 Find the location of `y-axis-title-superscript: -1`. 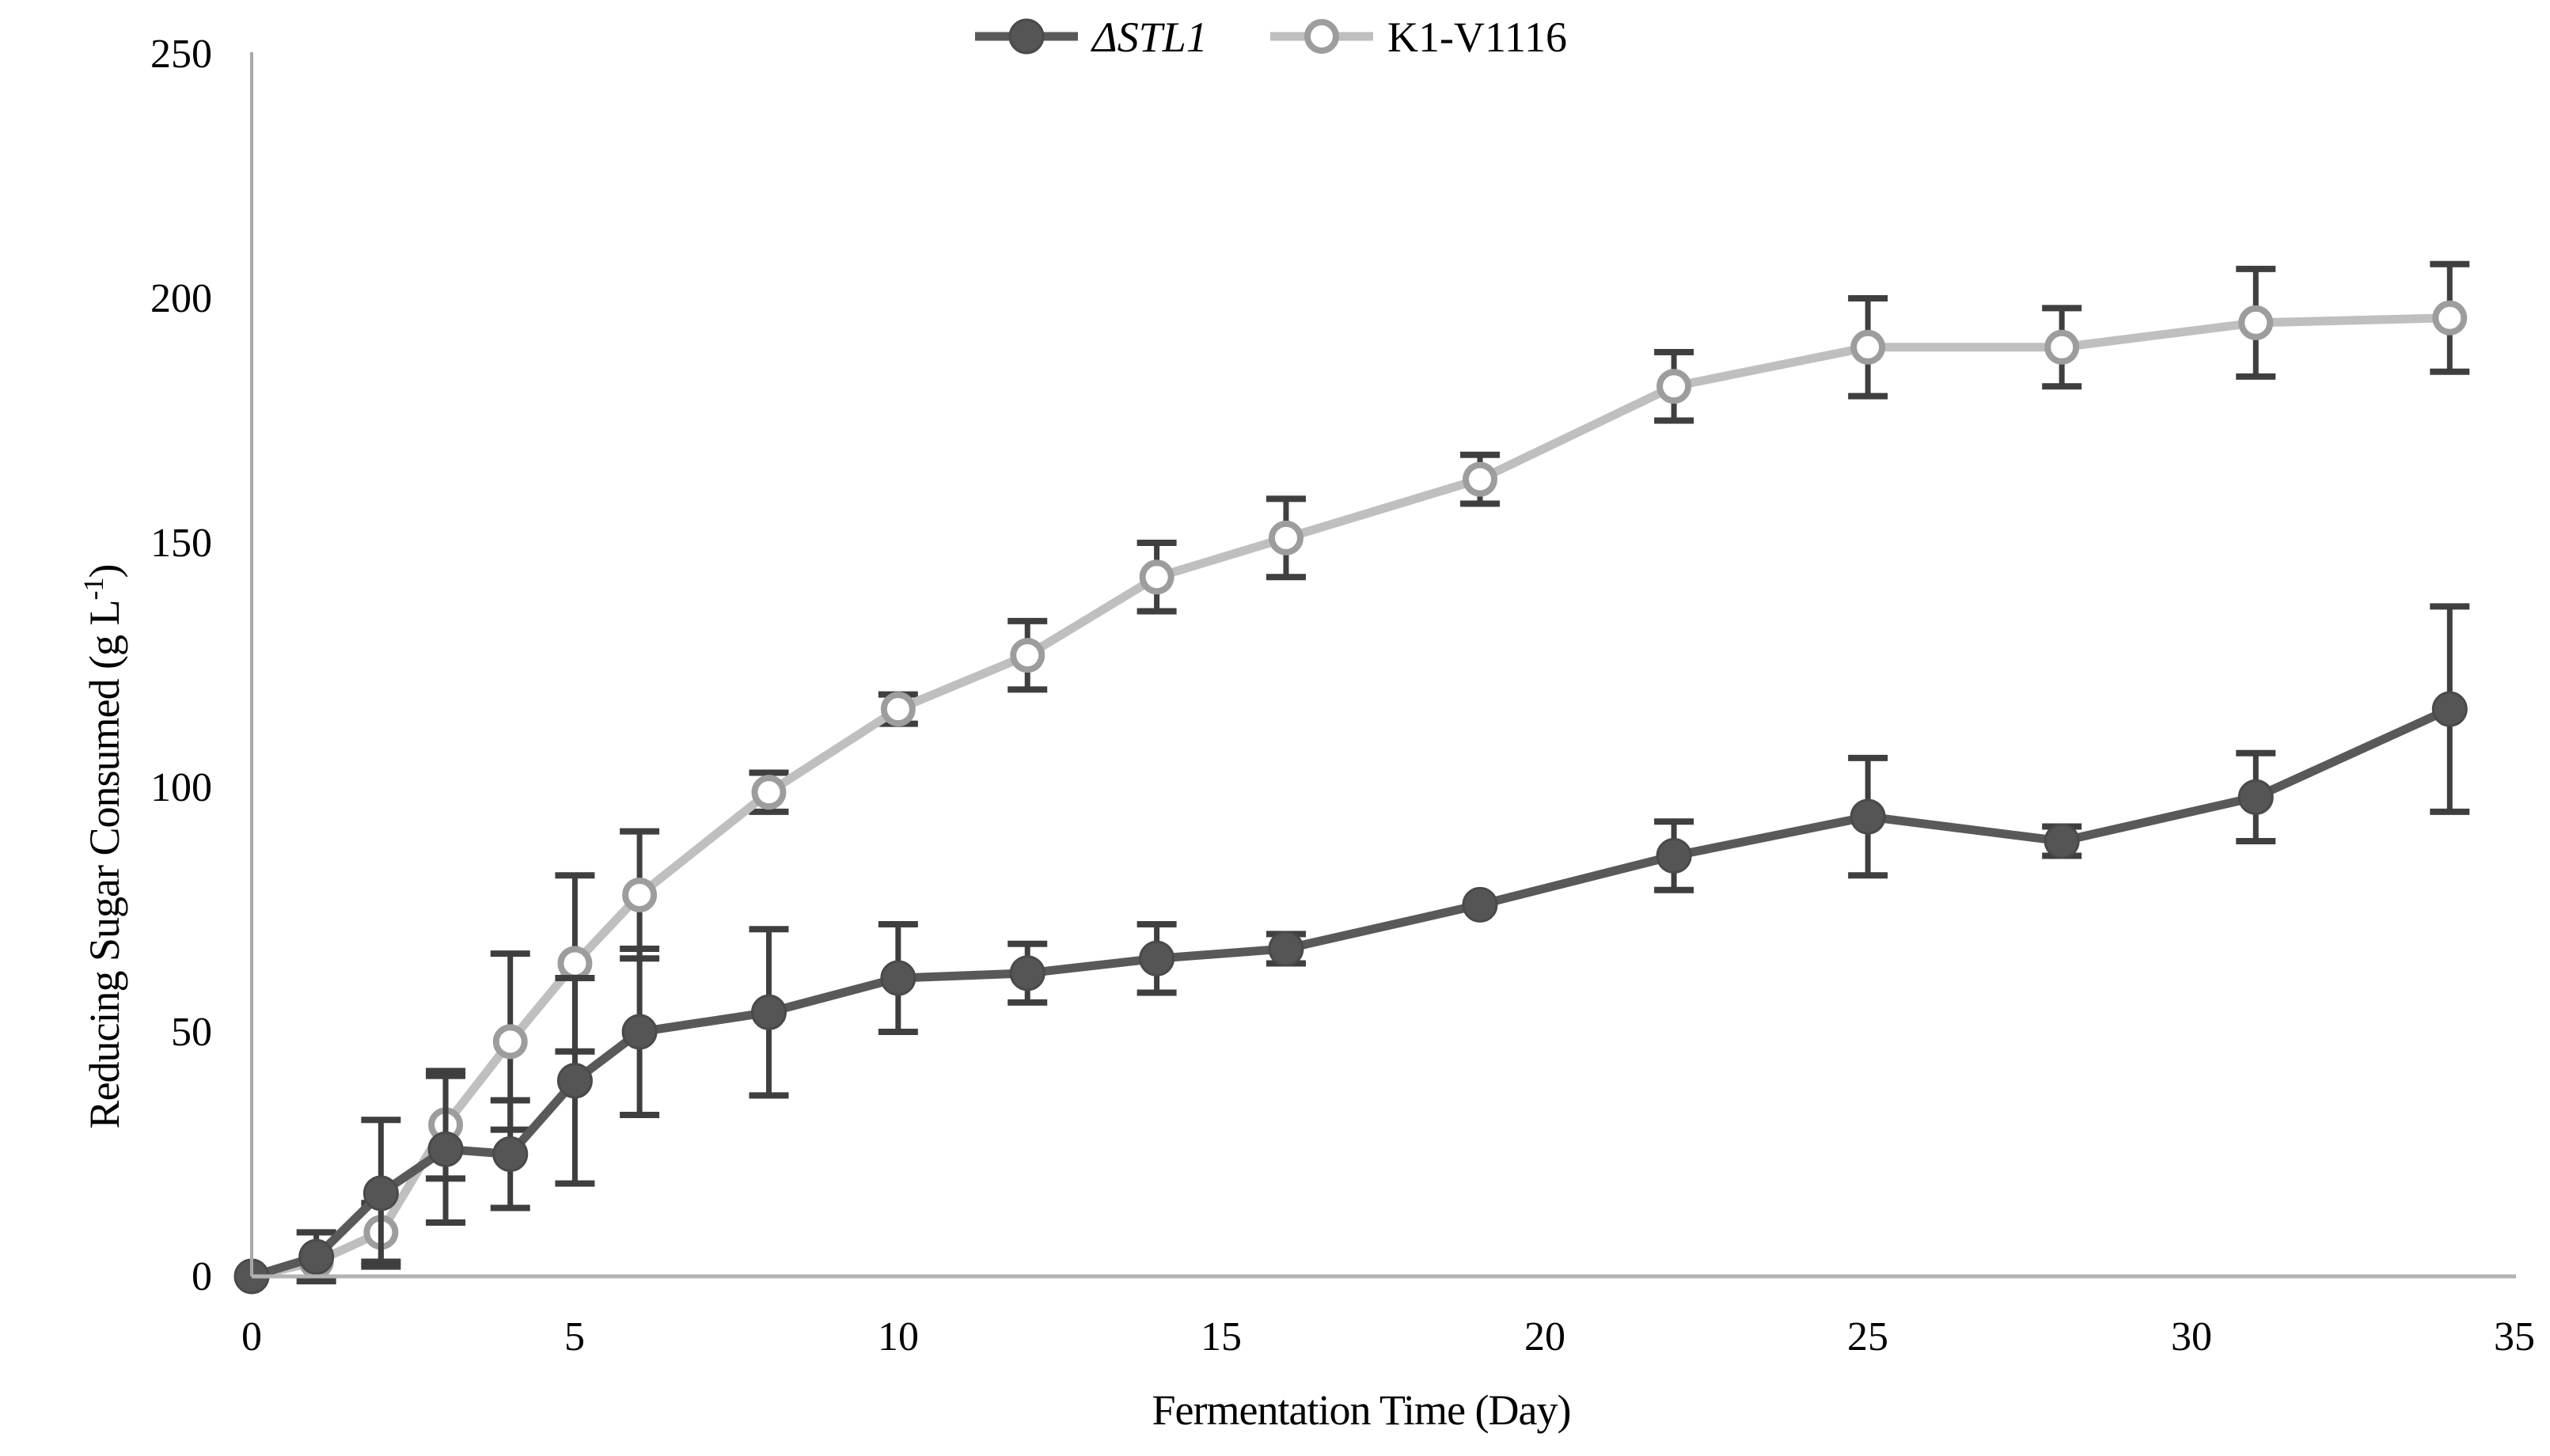

y-axis-title-superscript: -1 is located at coordinates (93, 589).